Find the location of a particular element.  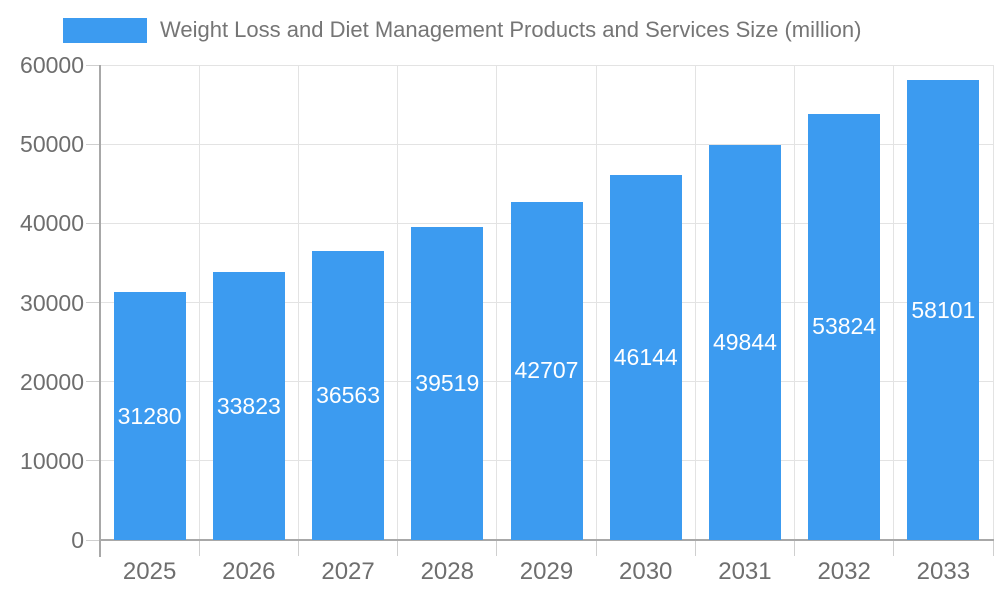

x-axis-label: 2030 is located at coordinates (646, 571).